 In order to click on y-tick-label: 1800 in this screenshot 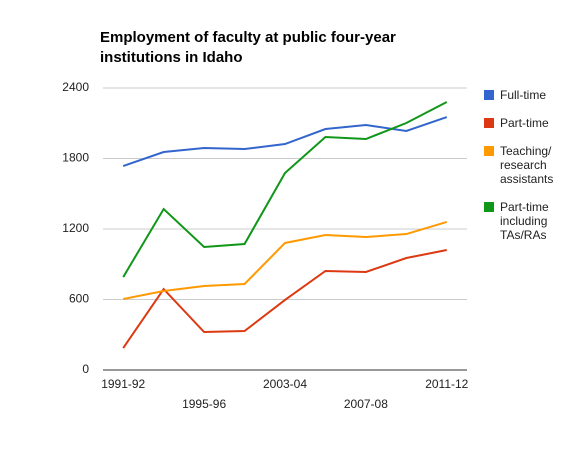, I will do `click(75, 158)`.